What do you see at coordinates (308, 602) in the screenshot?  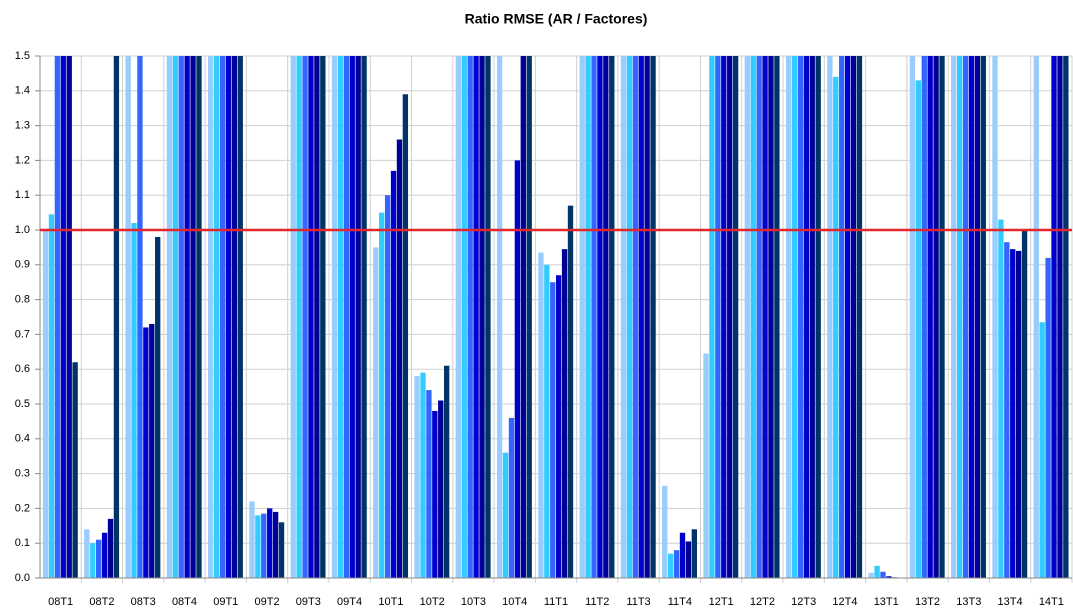 I see `x-tick-label: 09T3` at bounding box center [308, 602].